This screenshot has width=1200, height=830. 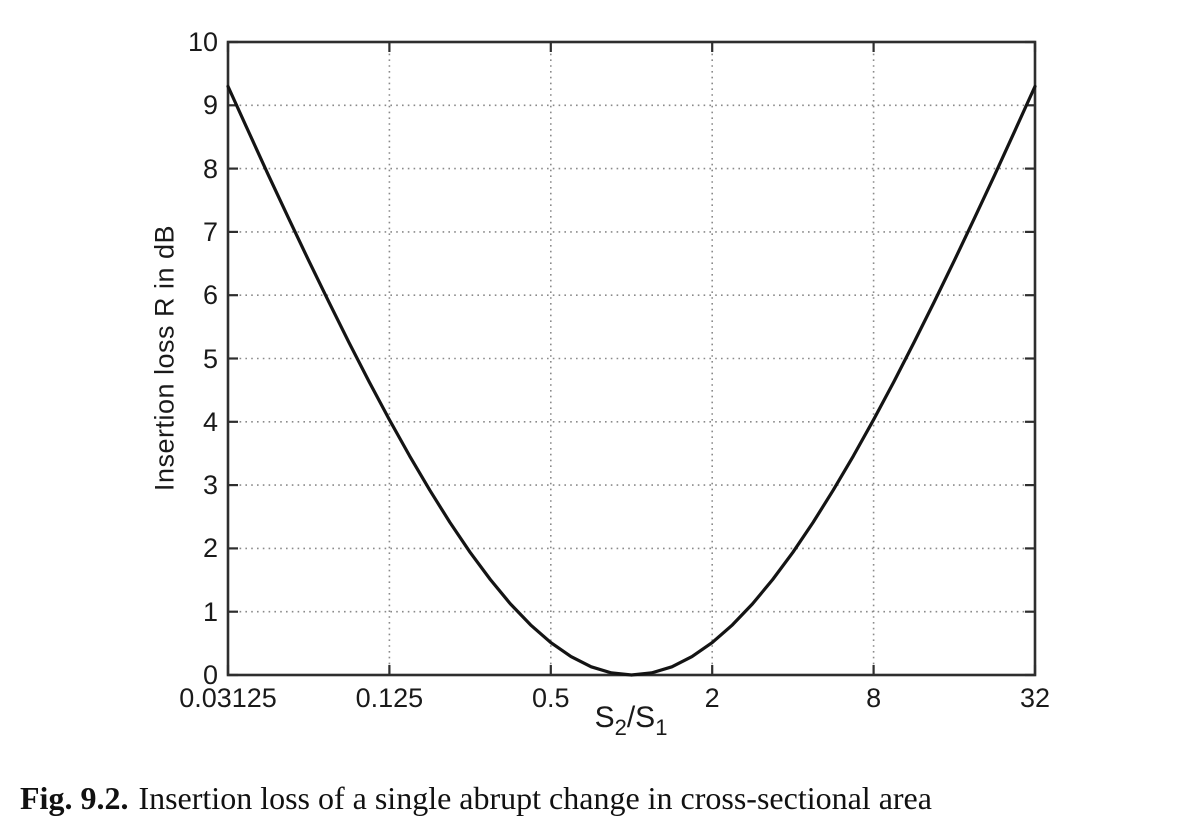 What do you see at coordinates (210, 231) in the screenshot?
I see `y-tick-label: 7` at bounding box center [210, 231].